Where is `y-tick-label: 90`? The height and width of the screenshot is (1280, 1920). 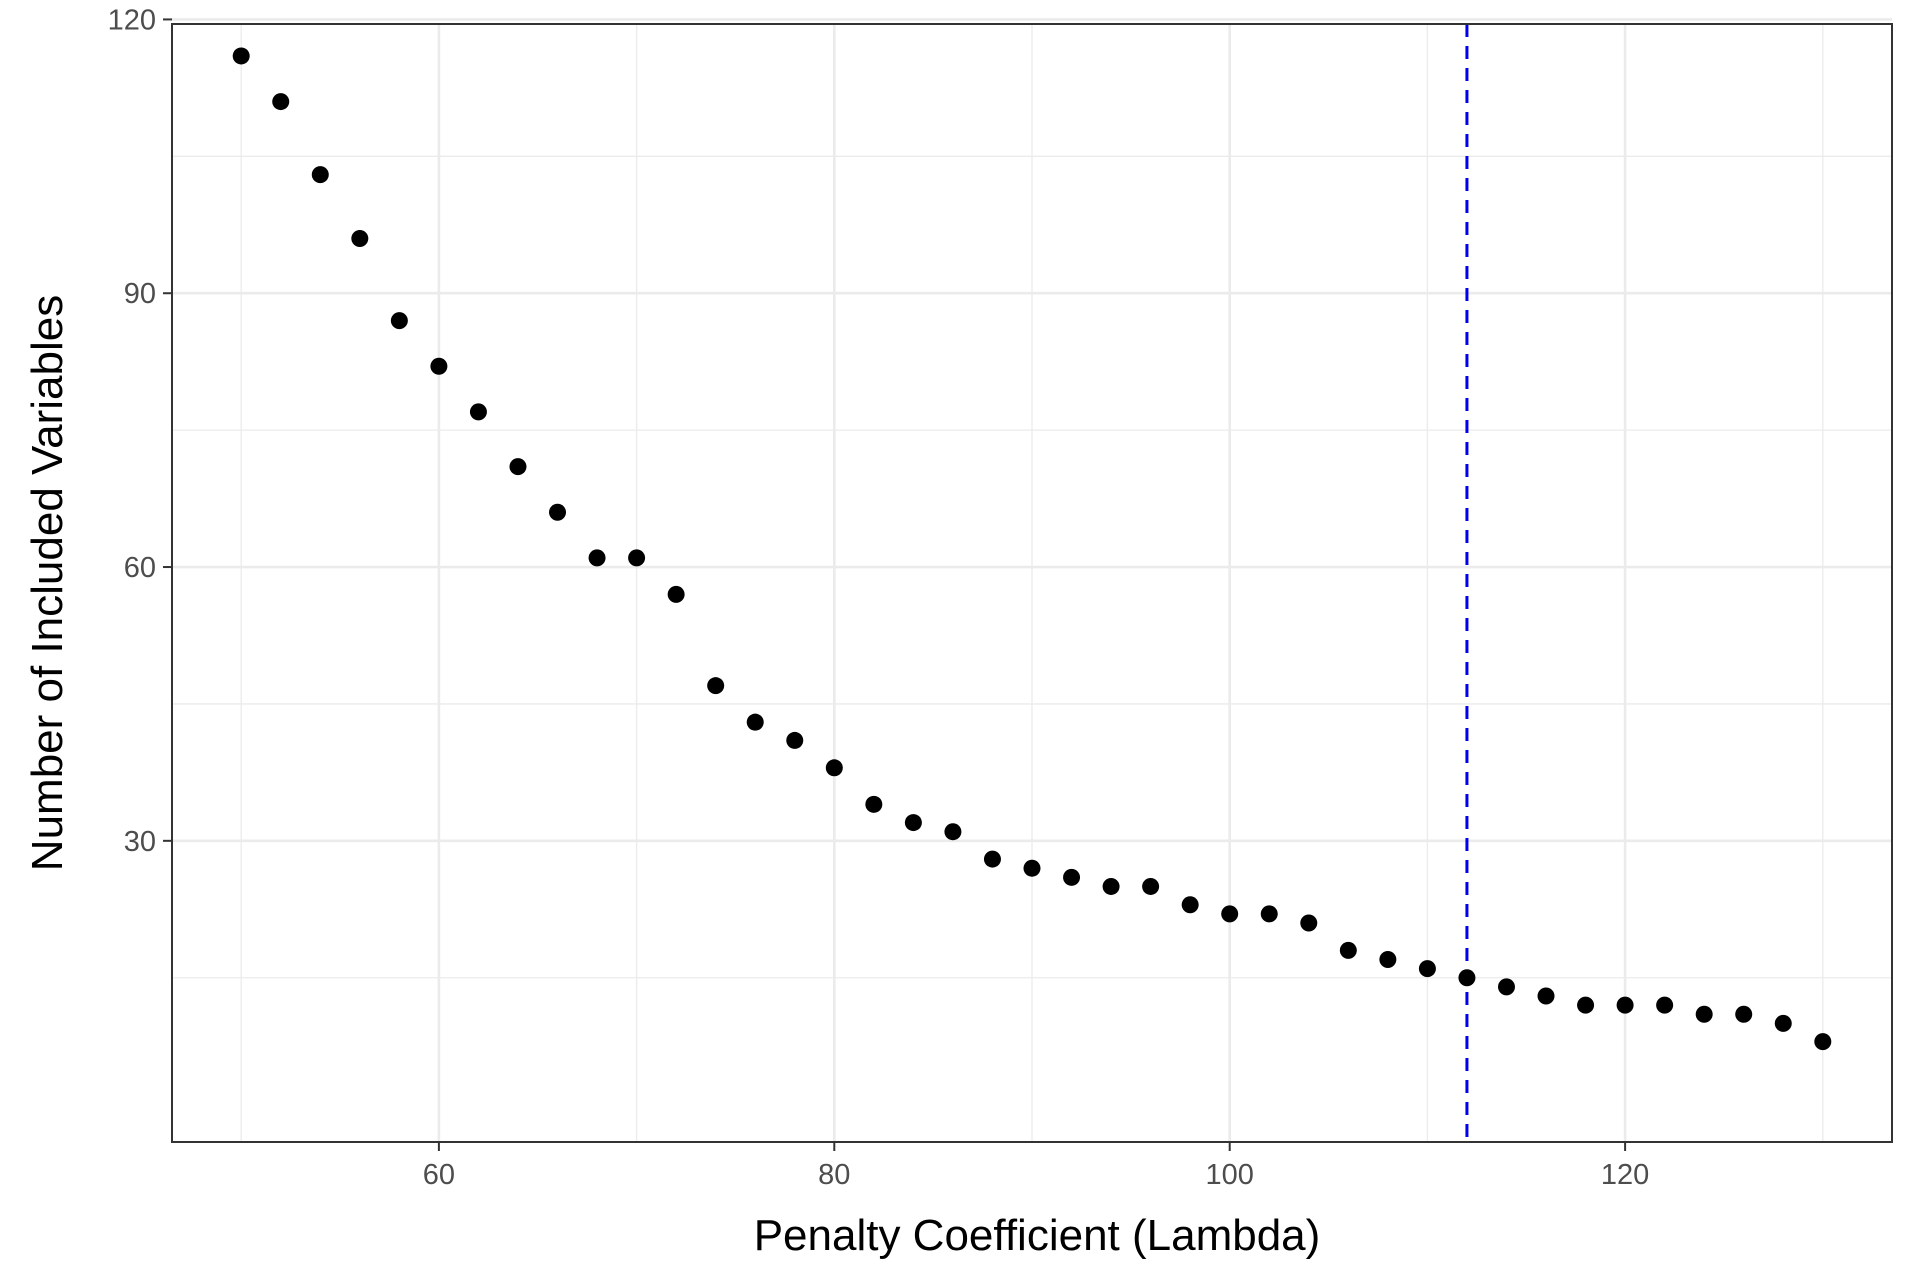 y-tick-label: 90 is located at coordinates (140, 294).